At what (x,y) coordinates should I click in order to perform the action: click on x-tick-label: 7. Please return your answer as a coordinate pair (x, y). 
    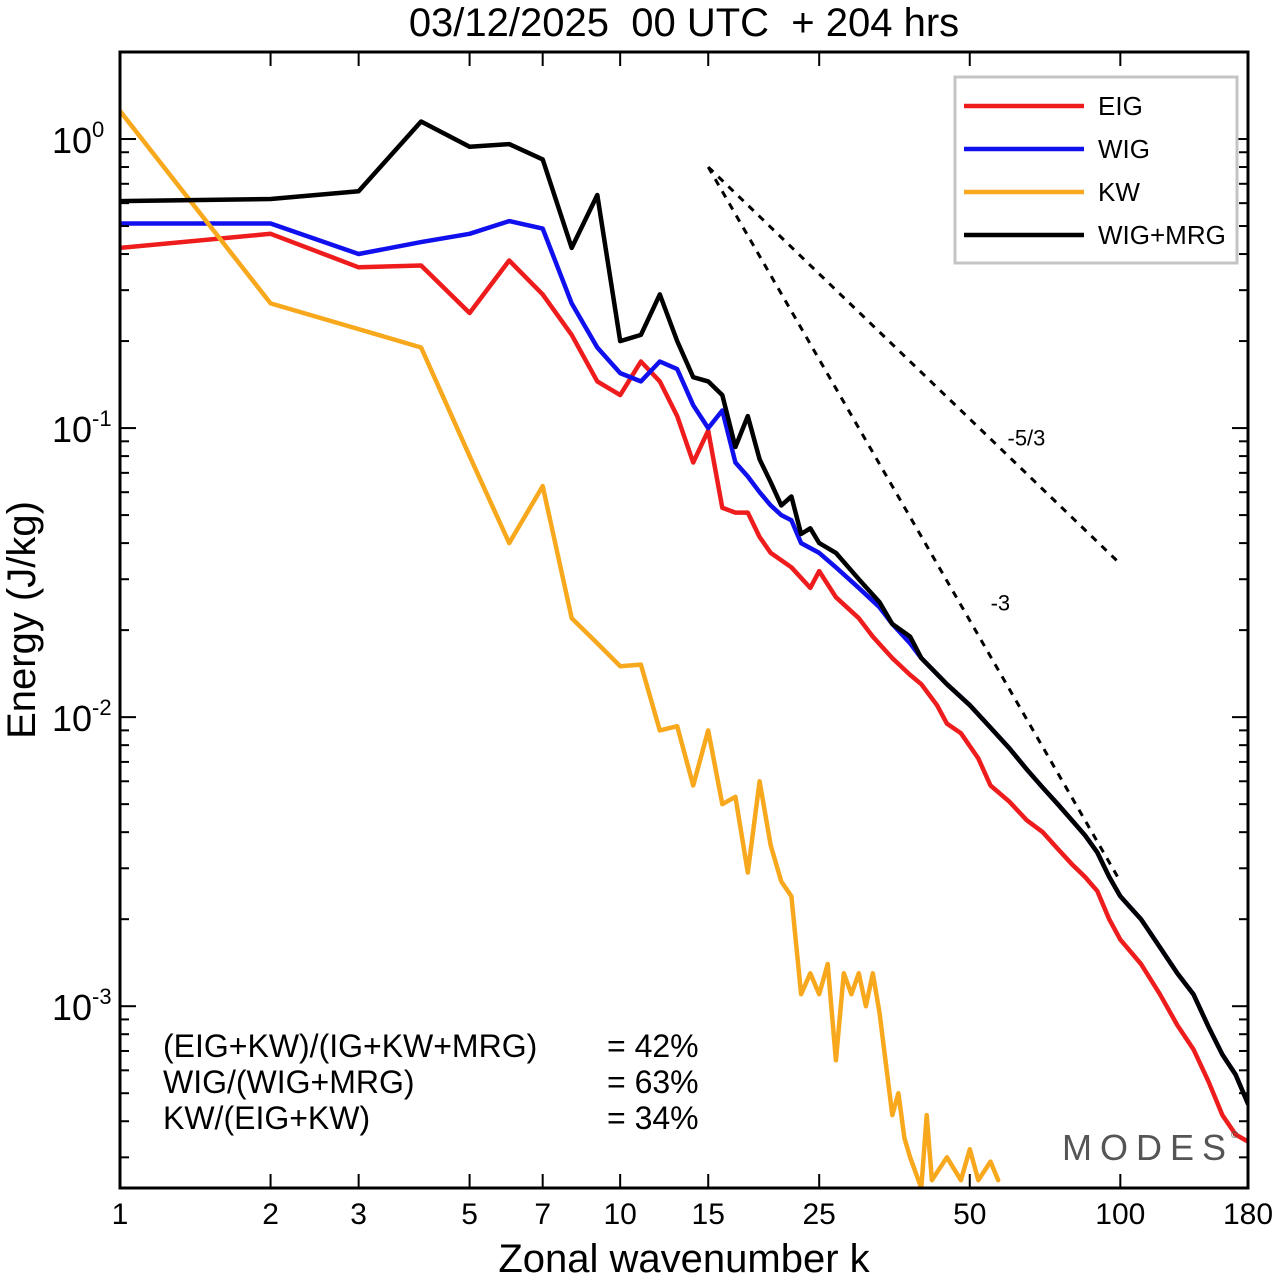
    Looking at the image, I should click on (542, 1214).